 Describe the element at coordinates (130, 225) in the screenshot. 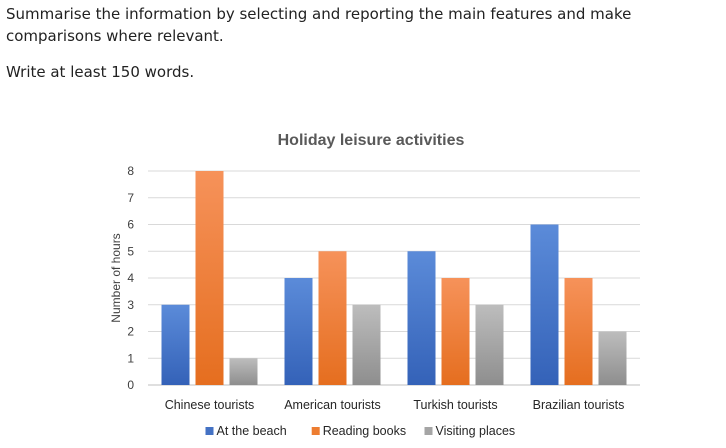

I see `y-tick-label: 6` at that location.